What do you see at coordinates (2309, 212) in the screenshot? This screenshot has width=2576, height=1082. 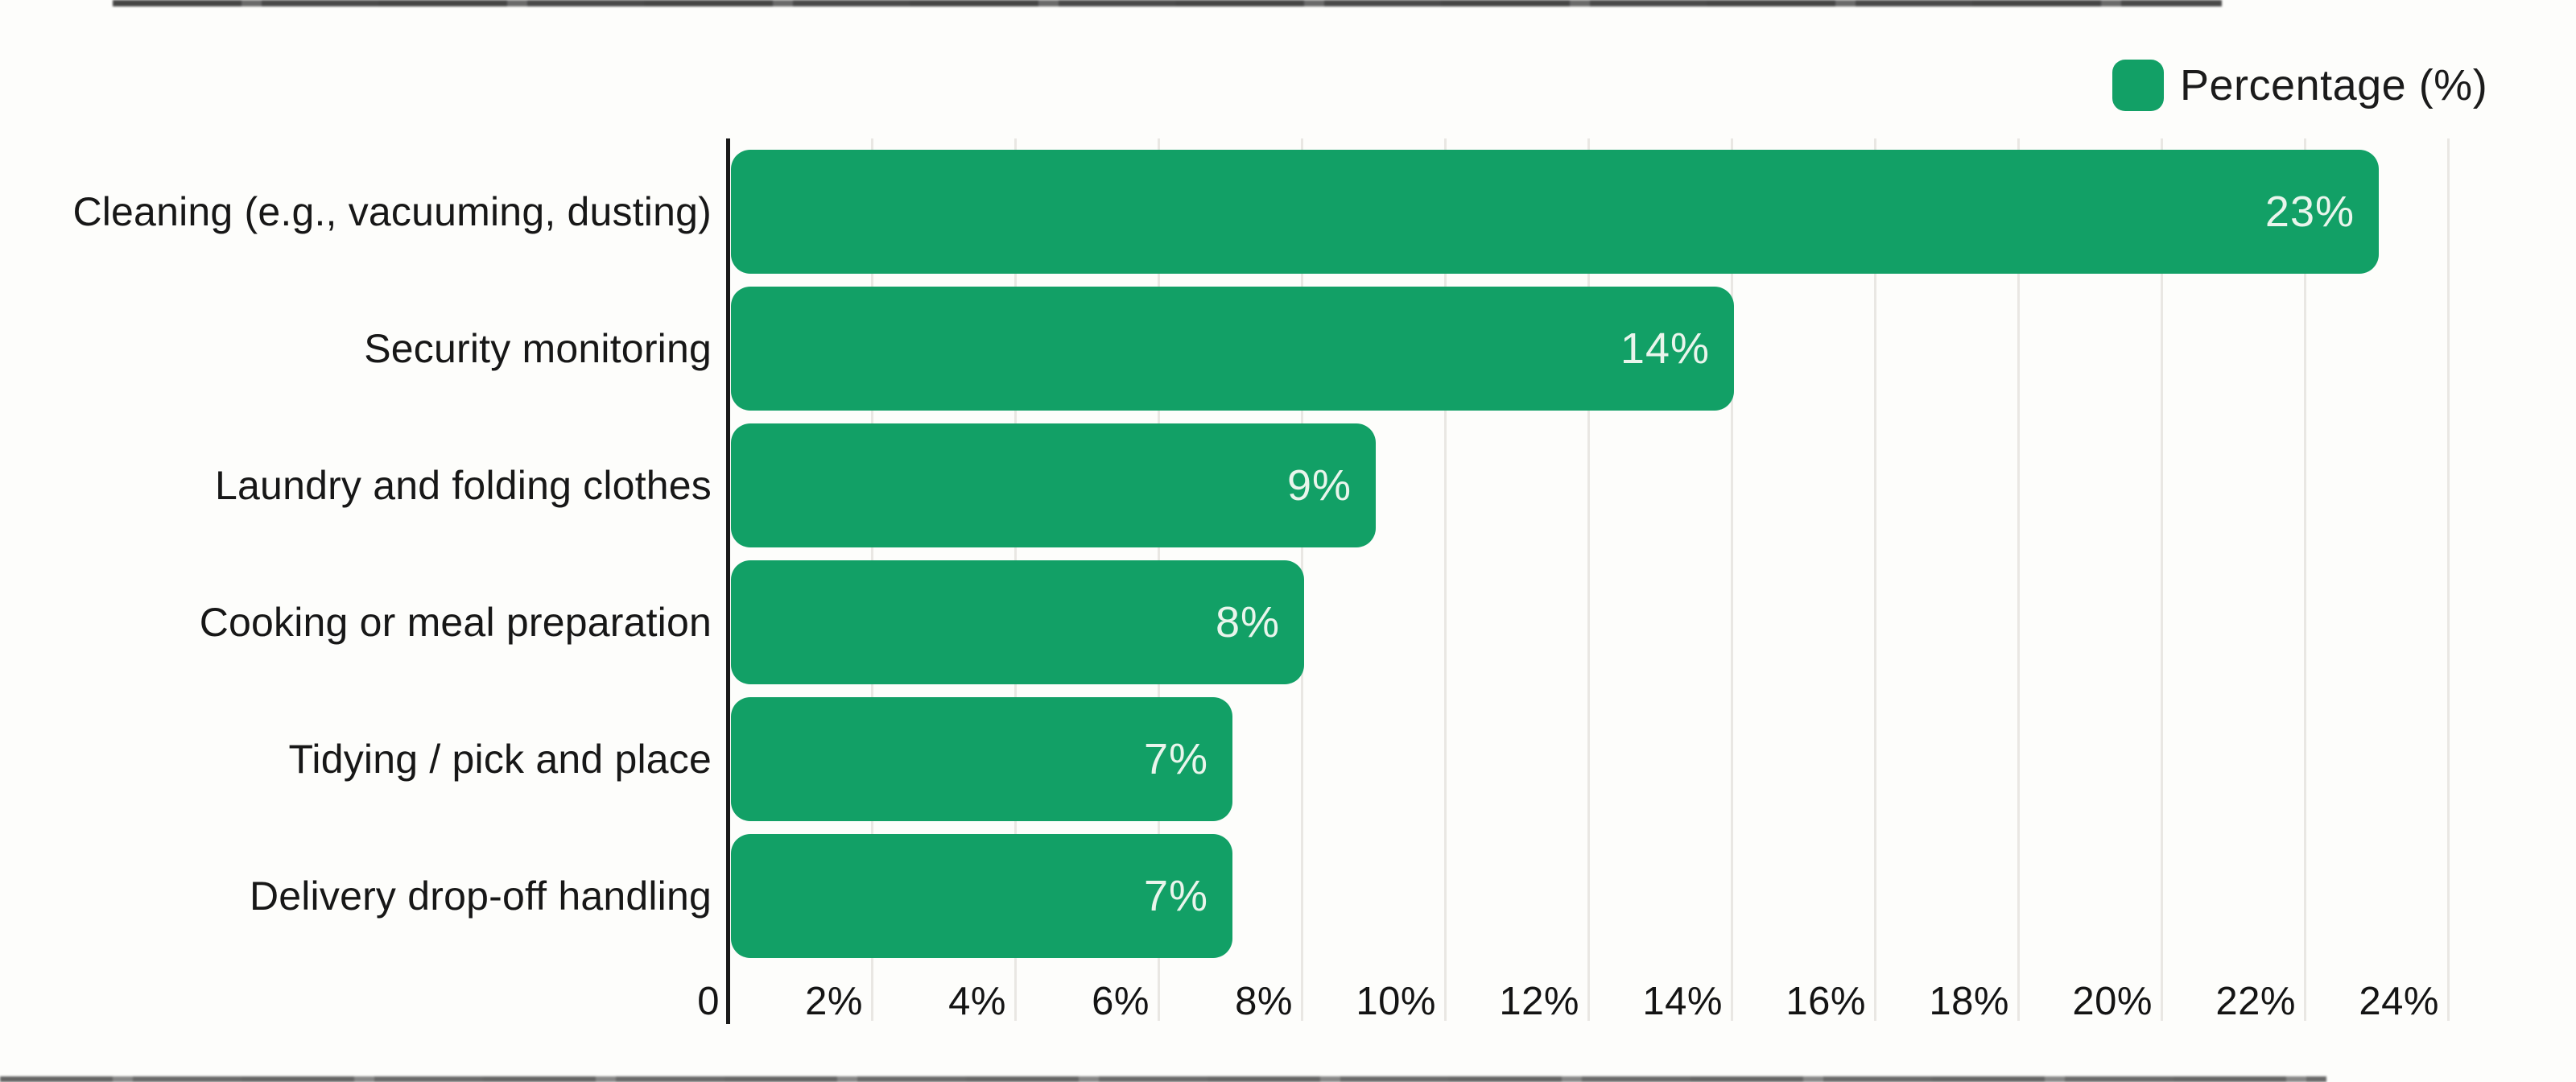 I see `bar-value-label: 23%` at bounding box center [2309, 212].